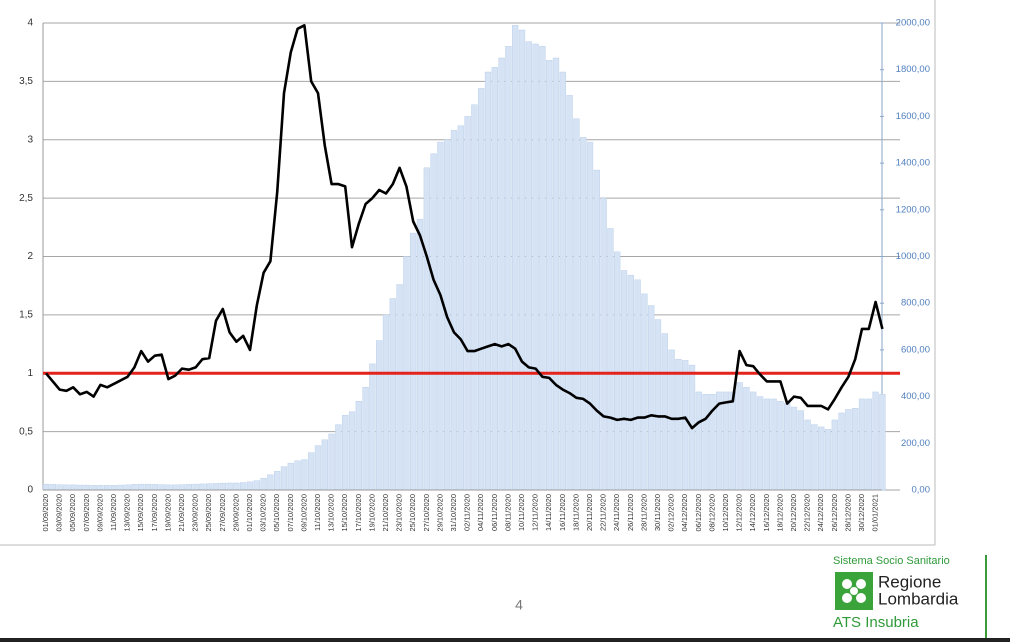 The height and width of the screenshot is (642, 1010). Describe the element at coordinates (575, 512) in the screenshot. I see `x-tick-label: 18/11/2020` at that location.